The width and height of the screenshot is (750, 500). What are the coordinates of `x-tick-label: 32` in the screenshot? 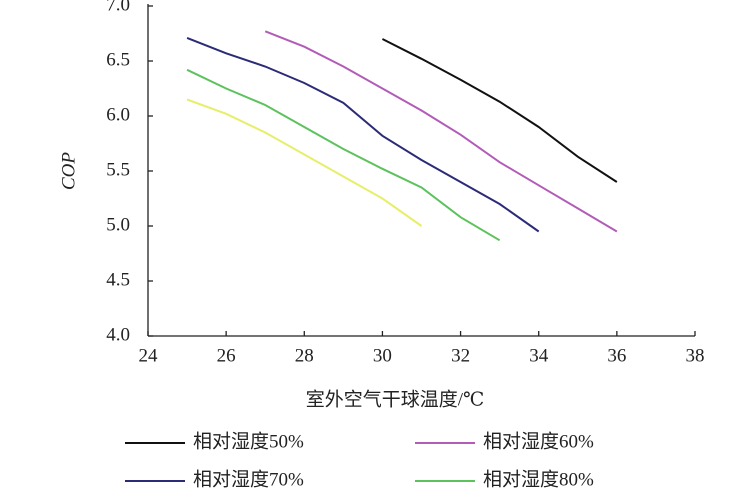 It's located at (460, 355).